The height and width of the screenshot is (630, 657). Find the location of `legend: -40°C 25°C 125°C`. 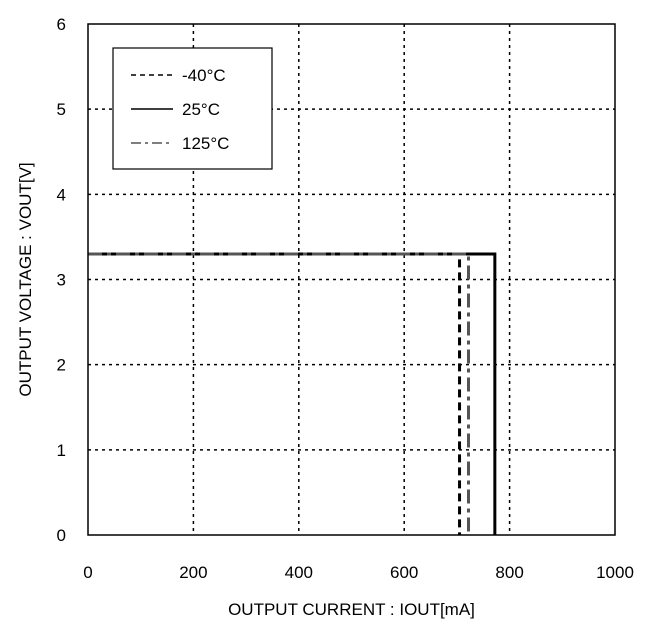

legend: -40°C 25°C 125°C is located at coordinates (192, 108).